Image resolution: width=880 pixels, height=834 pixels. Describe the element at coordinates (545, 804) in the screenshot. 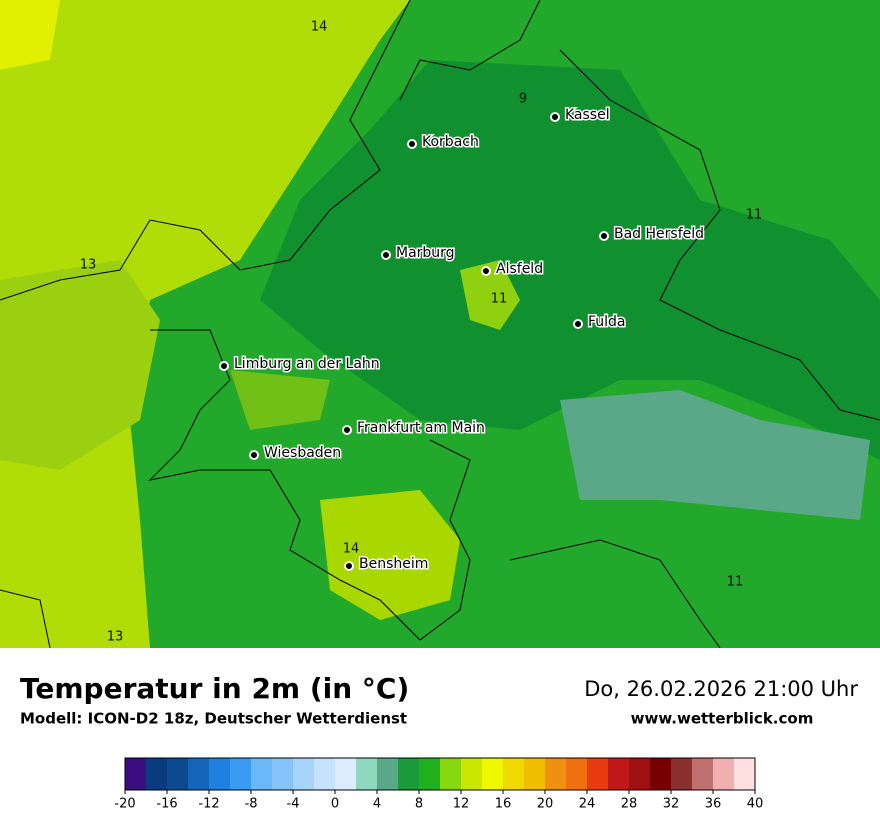

I see `colorbar-tick-label: 20` at that location.